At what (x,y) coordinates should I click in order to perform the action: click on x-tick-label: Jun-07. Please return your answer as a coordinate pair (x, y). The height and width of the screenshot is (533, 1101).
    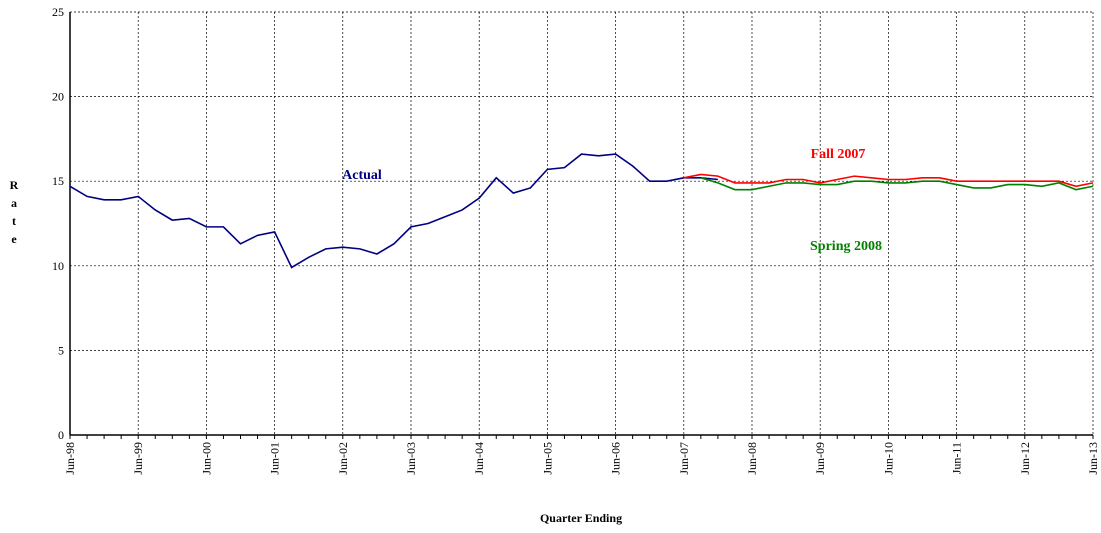
    Looking at the image, I should click on (684, 458).